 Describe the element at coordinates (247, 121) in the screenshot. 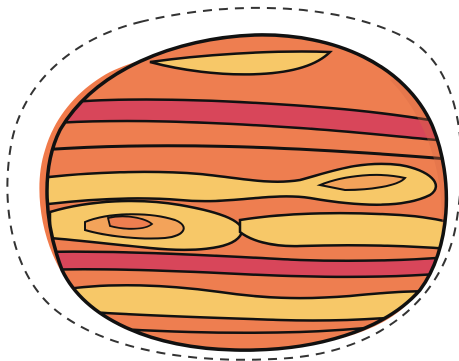

I see `band-red-upper` at that location.